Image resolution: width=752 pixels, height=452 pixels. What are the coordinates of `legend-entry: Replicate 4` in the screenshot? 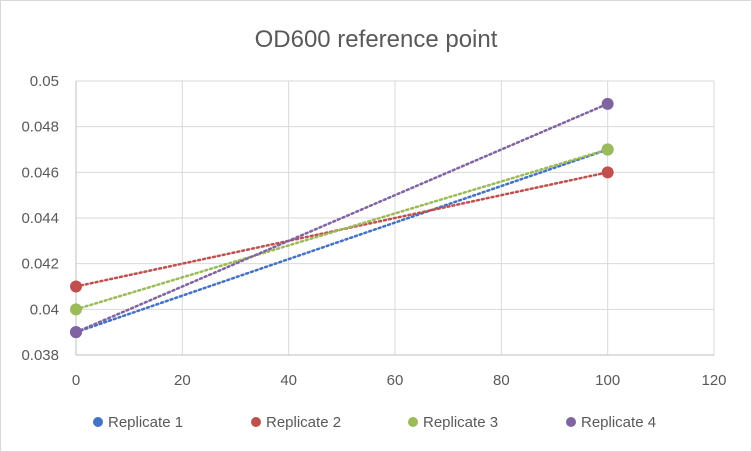 It's located at (611, 422).